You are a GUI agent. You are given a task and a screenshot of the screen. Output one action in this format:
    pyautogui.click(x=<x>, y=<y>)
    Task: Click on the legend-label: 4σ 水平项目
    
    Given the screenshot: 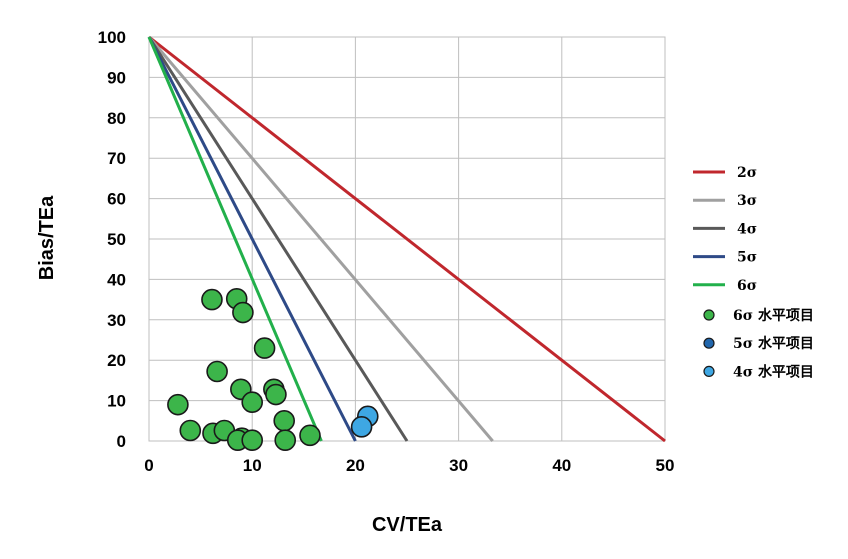 What is the action you would take?
    pyautogui.click(x=773, y=371)
    